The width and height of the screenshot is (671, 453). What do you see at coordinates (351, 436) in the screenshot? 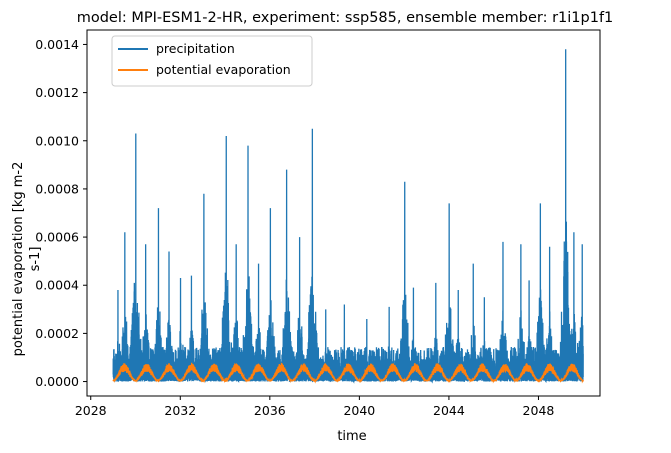
I see `x-axis-title: time` at bounding box center [351, 436].